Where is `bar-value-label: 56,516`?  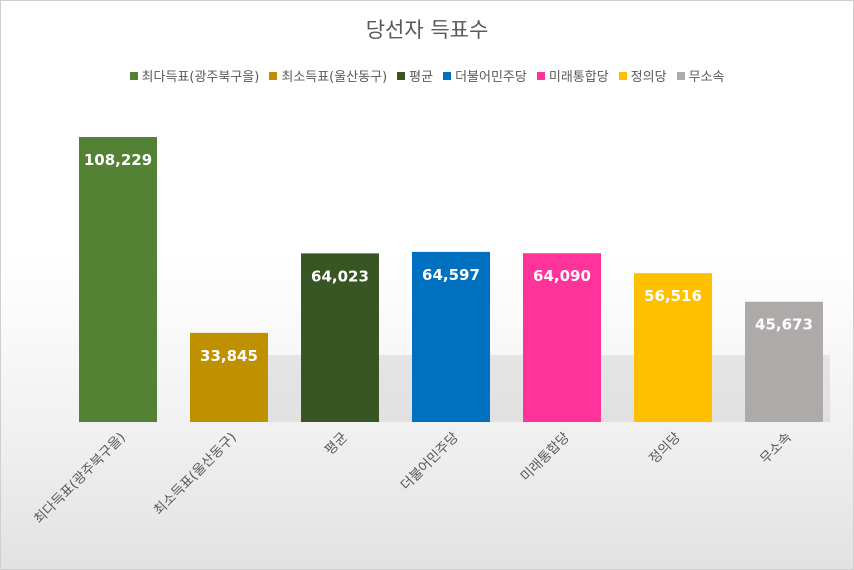
bar-value-label: 56,516 is located at coordinates (673, 296).